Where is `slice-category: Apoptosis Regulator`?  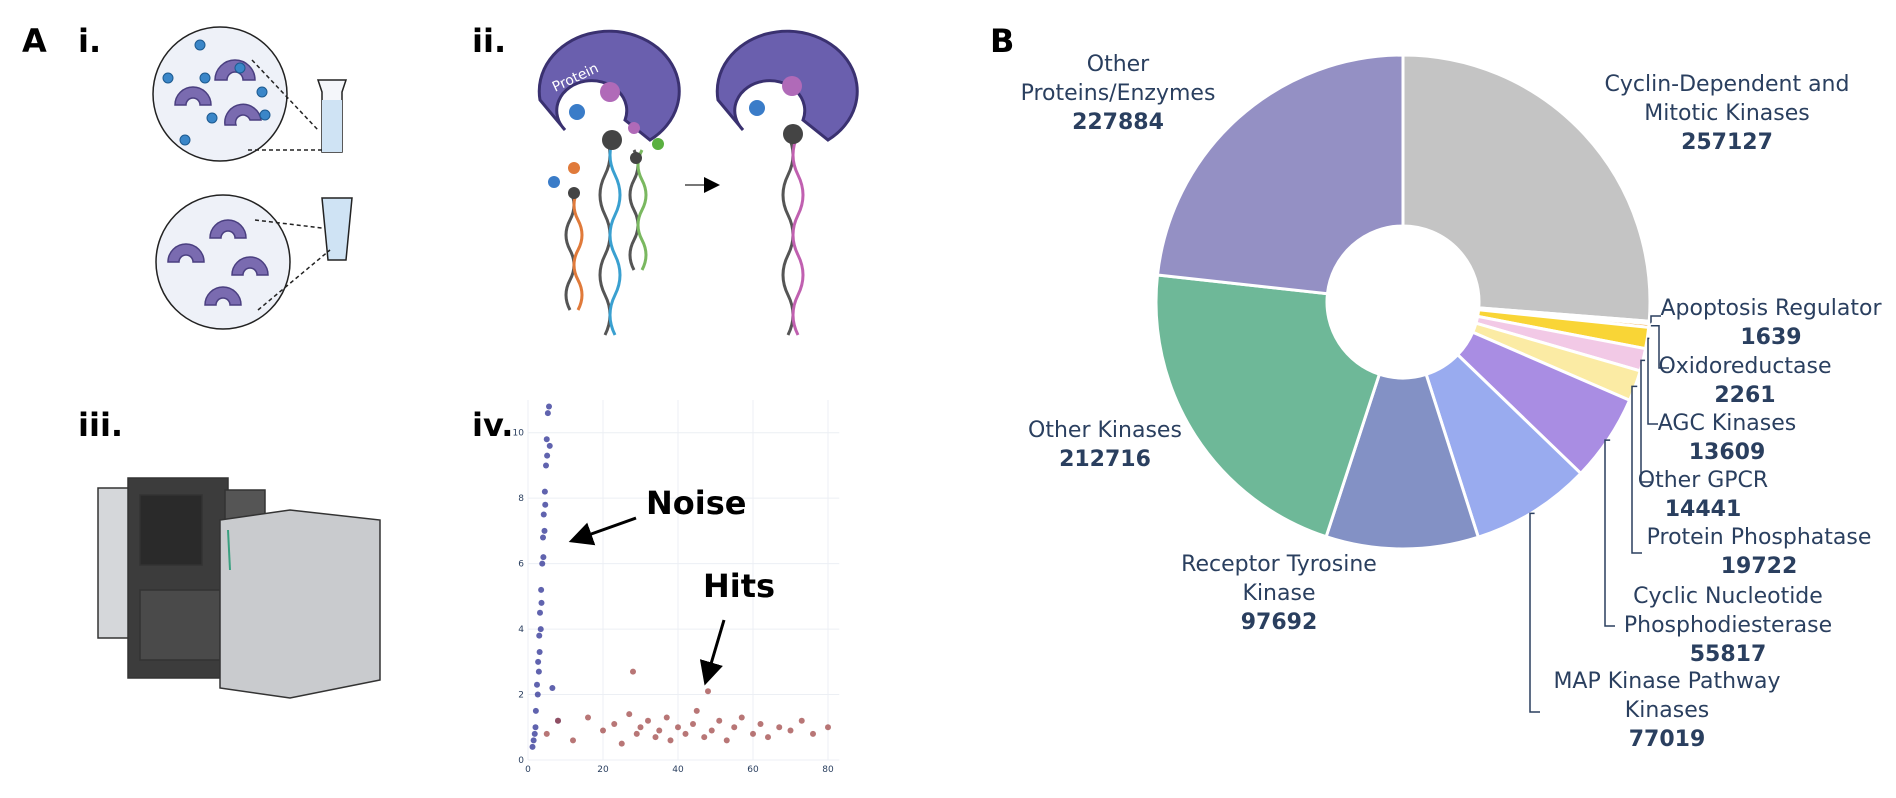 slice-category: Apoptosis Regulator is located at coordinates (1771, 308).